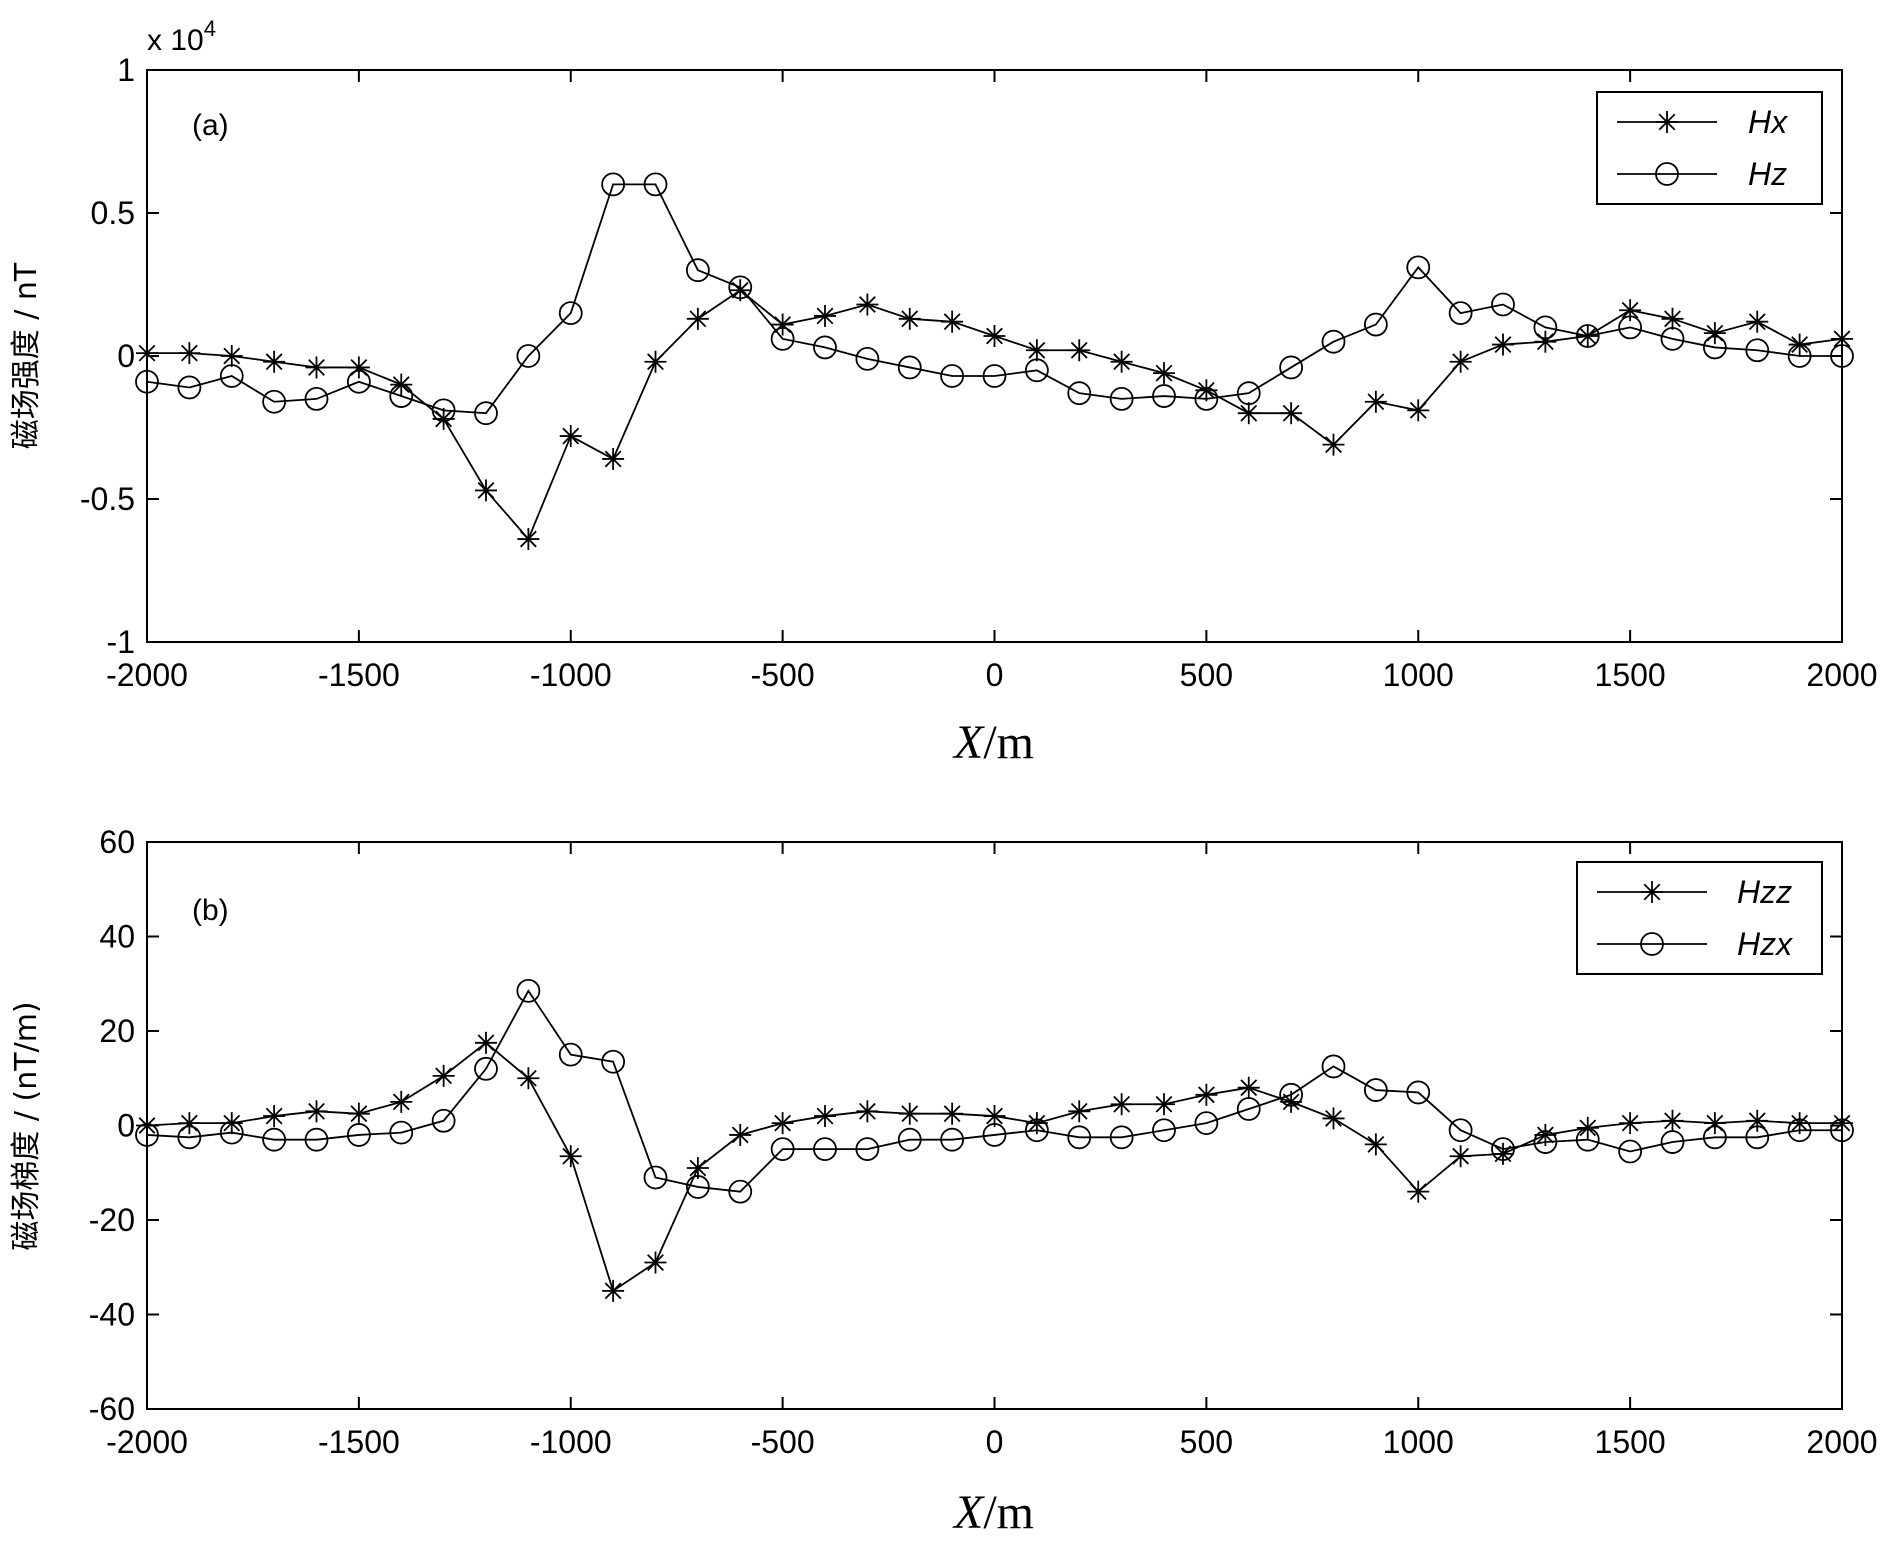  I want to click on panel-a-ylabel: 磁场强度 / nT, so click(26, 355).